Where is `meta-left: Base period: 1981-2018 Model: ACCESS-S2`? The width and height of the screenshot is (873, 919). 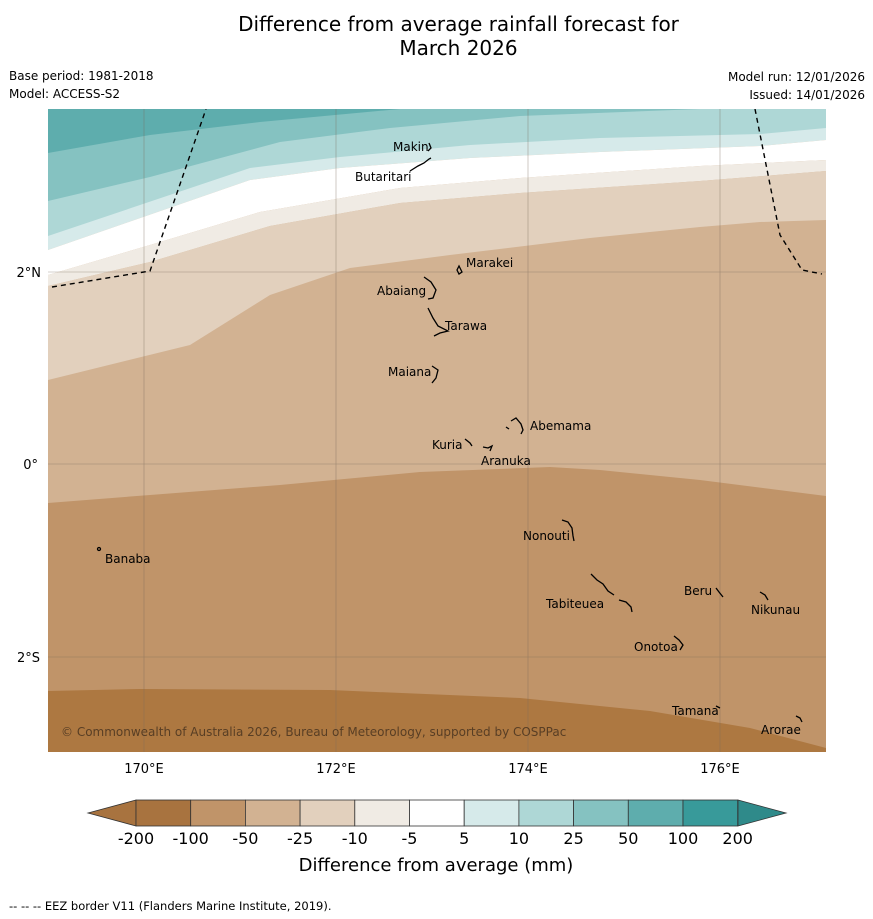
meta-left: Base period: 1981-2018 Model: ACCESS-S2 is located at coordinates (81, 85).